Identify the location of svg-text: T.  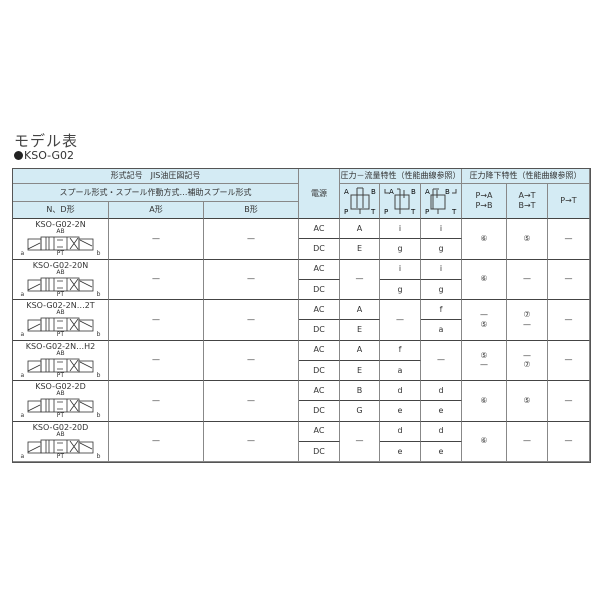
(413, 212).